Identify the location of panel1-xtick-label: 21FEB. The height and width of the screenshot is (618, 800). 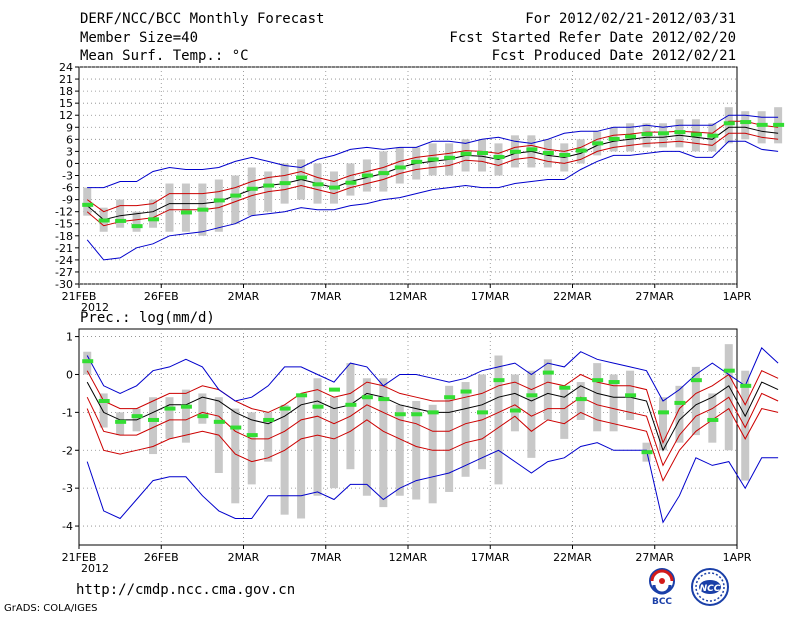
(79, 296).